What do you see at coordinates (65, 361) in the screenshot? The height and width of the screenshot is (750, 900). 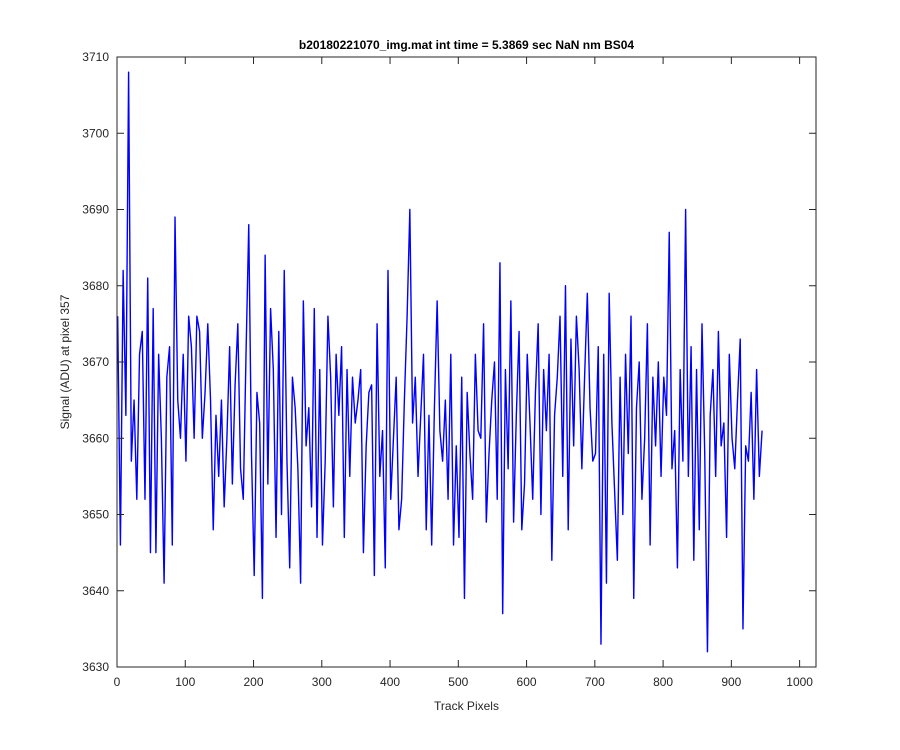 I see `y-axis-label: Signal (ADU) at pixel 357` at bounding box center [65, 361].